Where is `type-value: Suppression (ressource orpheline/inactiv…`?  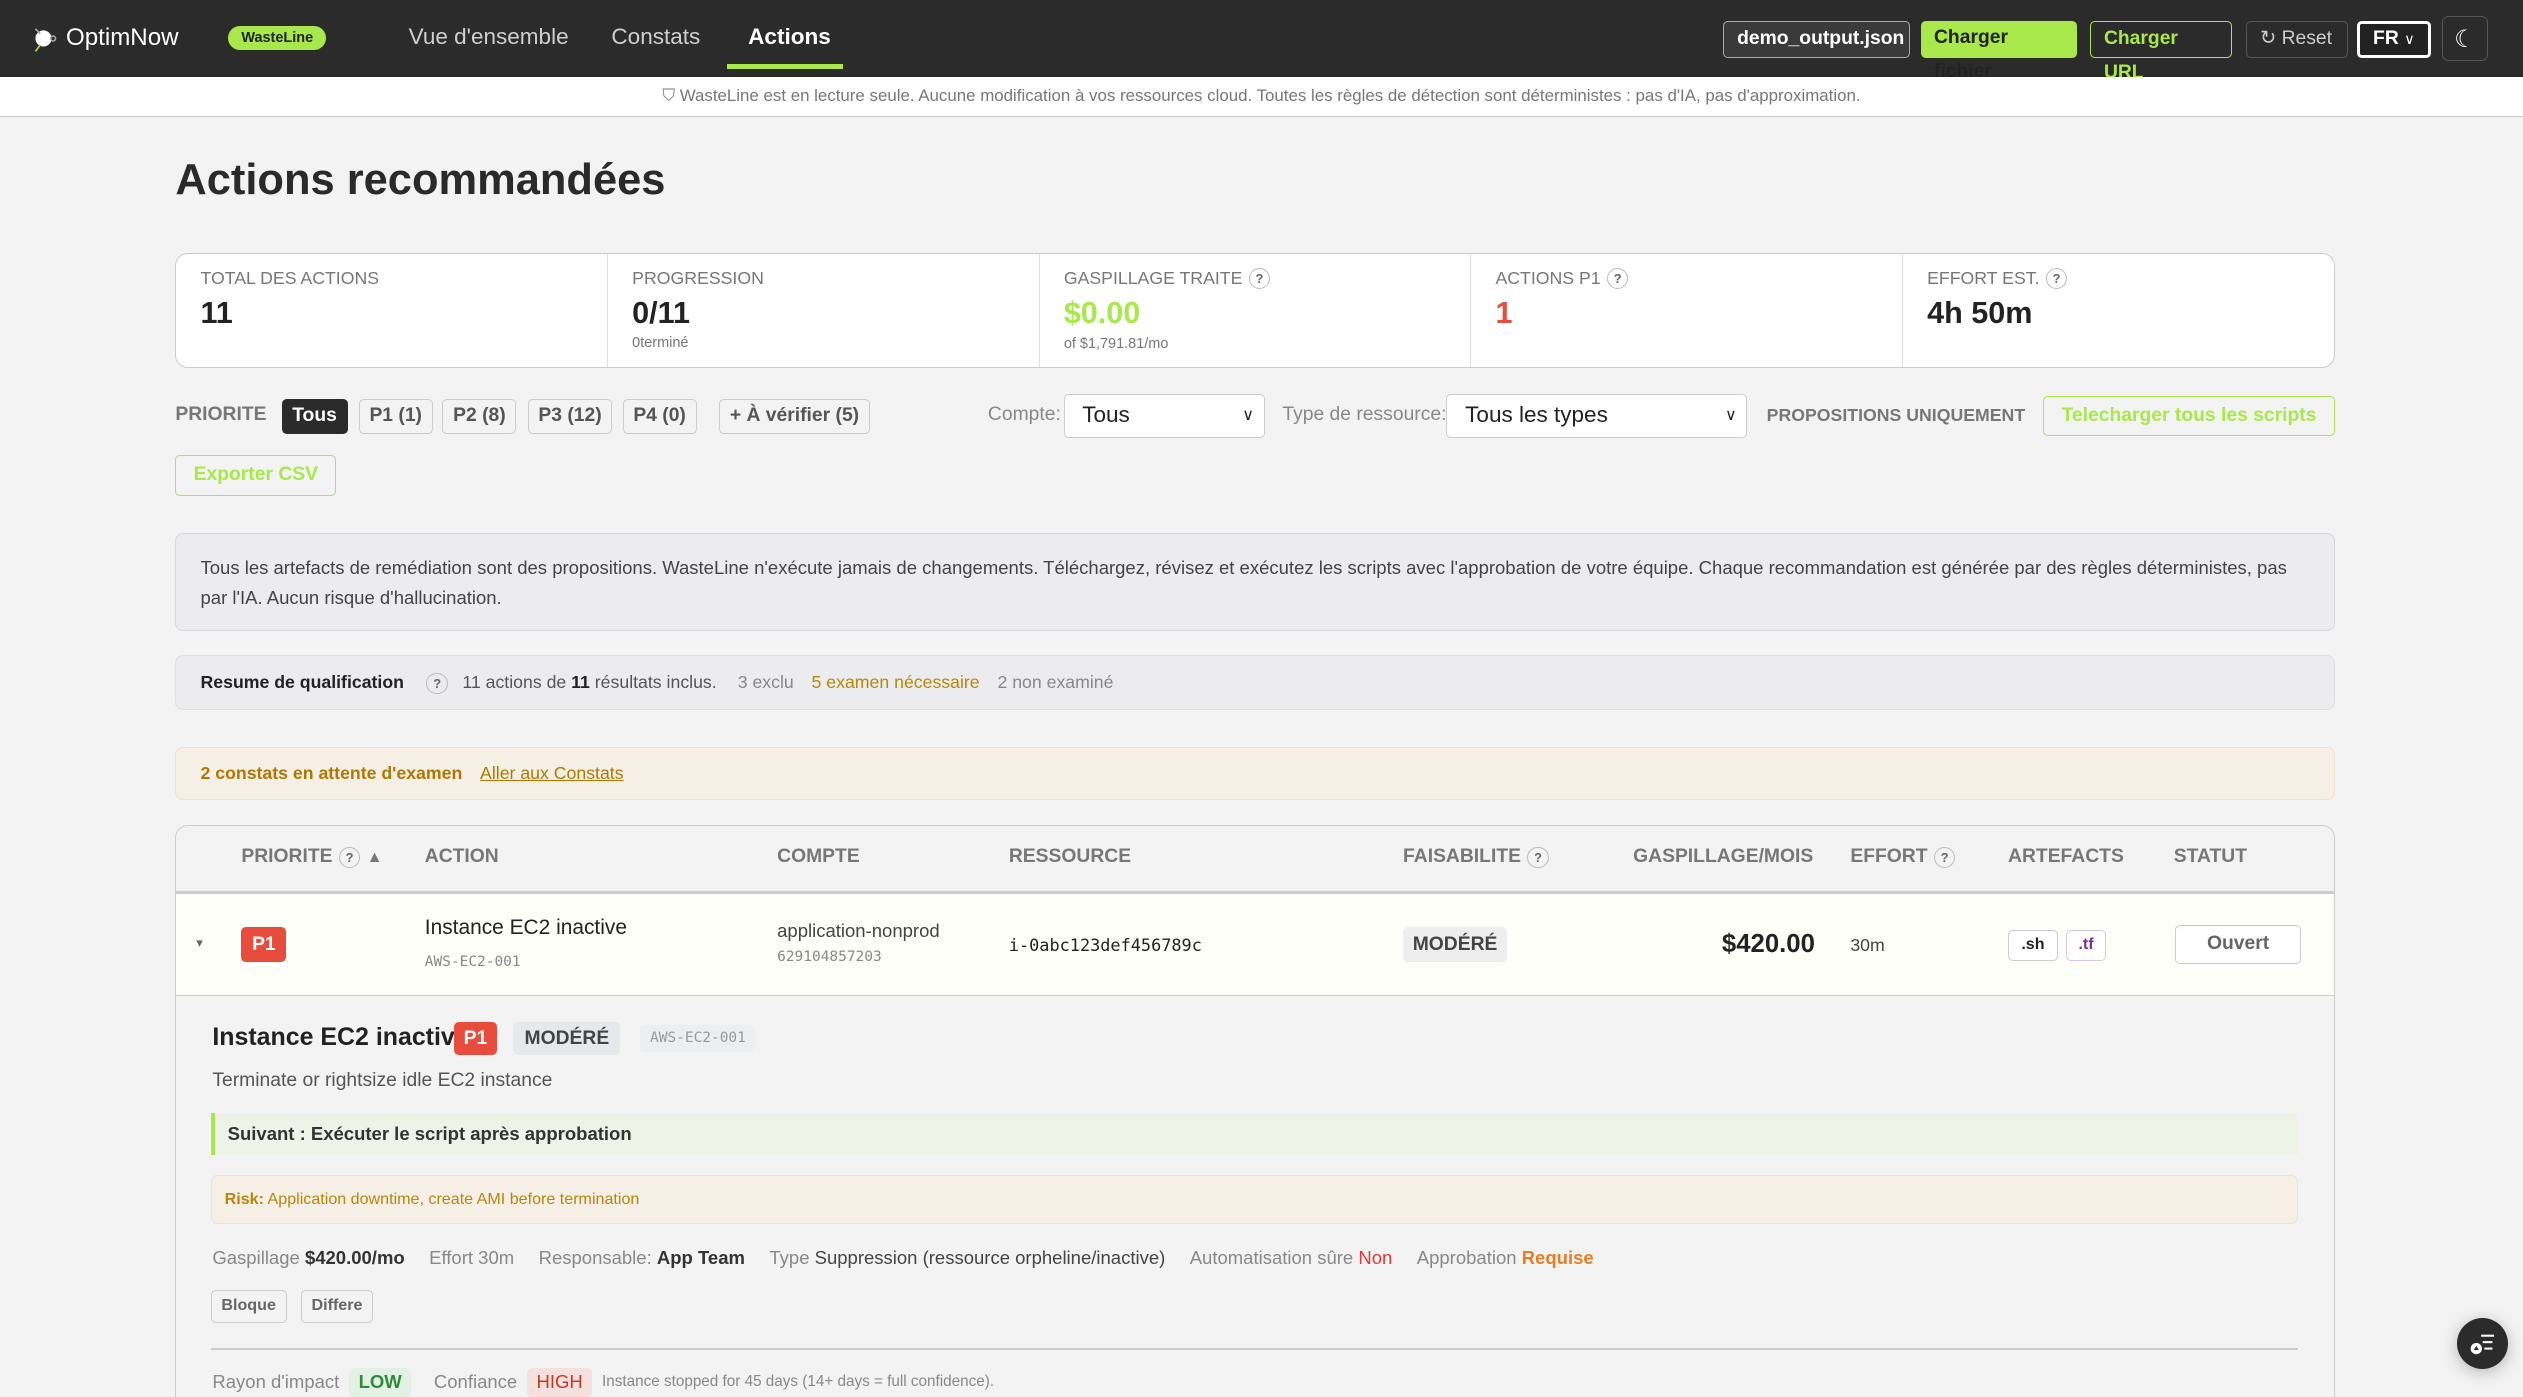
type-value: Suppression (ressource orpheline/inactiv… is located at coordinates (990, 1257).